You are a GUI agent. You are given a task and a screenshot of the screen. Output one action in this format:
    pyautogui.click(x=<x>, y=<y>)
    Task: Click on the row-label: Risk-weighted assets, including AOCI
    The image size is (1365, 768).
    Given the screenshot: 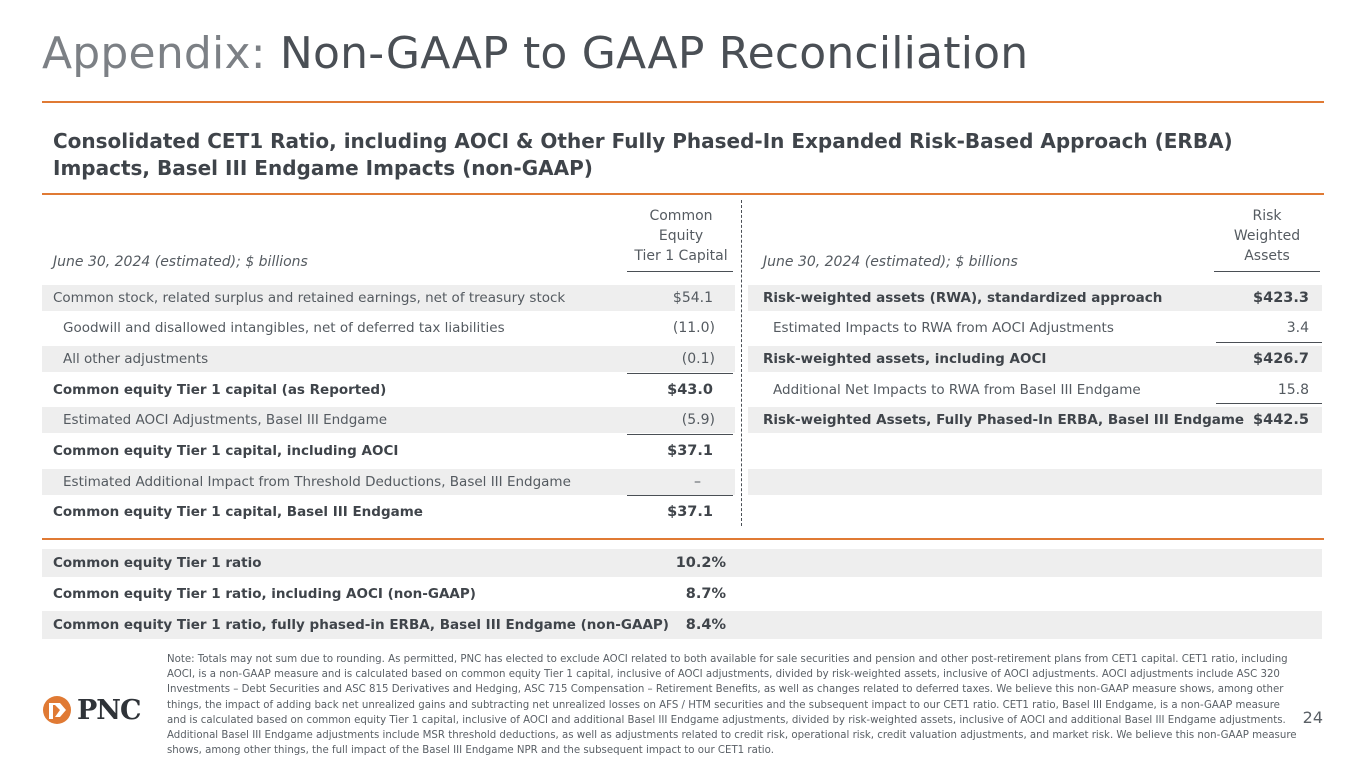 What is the action you would take?
    pyautogui.click(x=905, y=359)
    